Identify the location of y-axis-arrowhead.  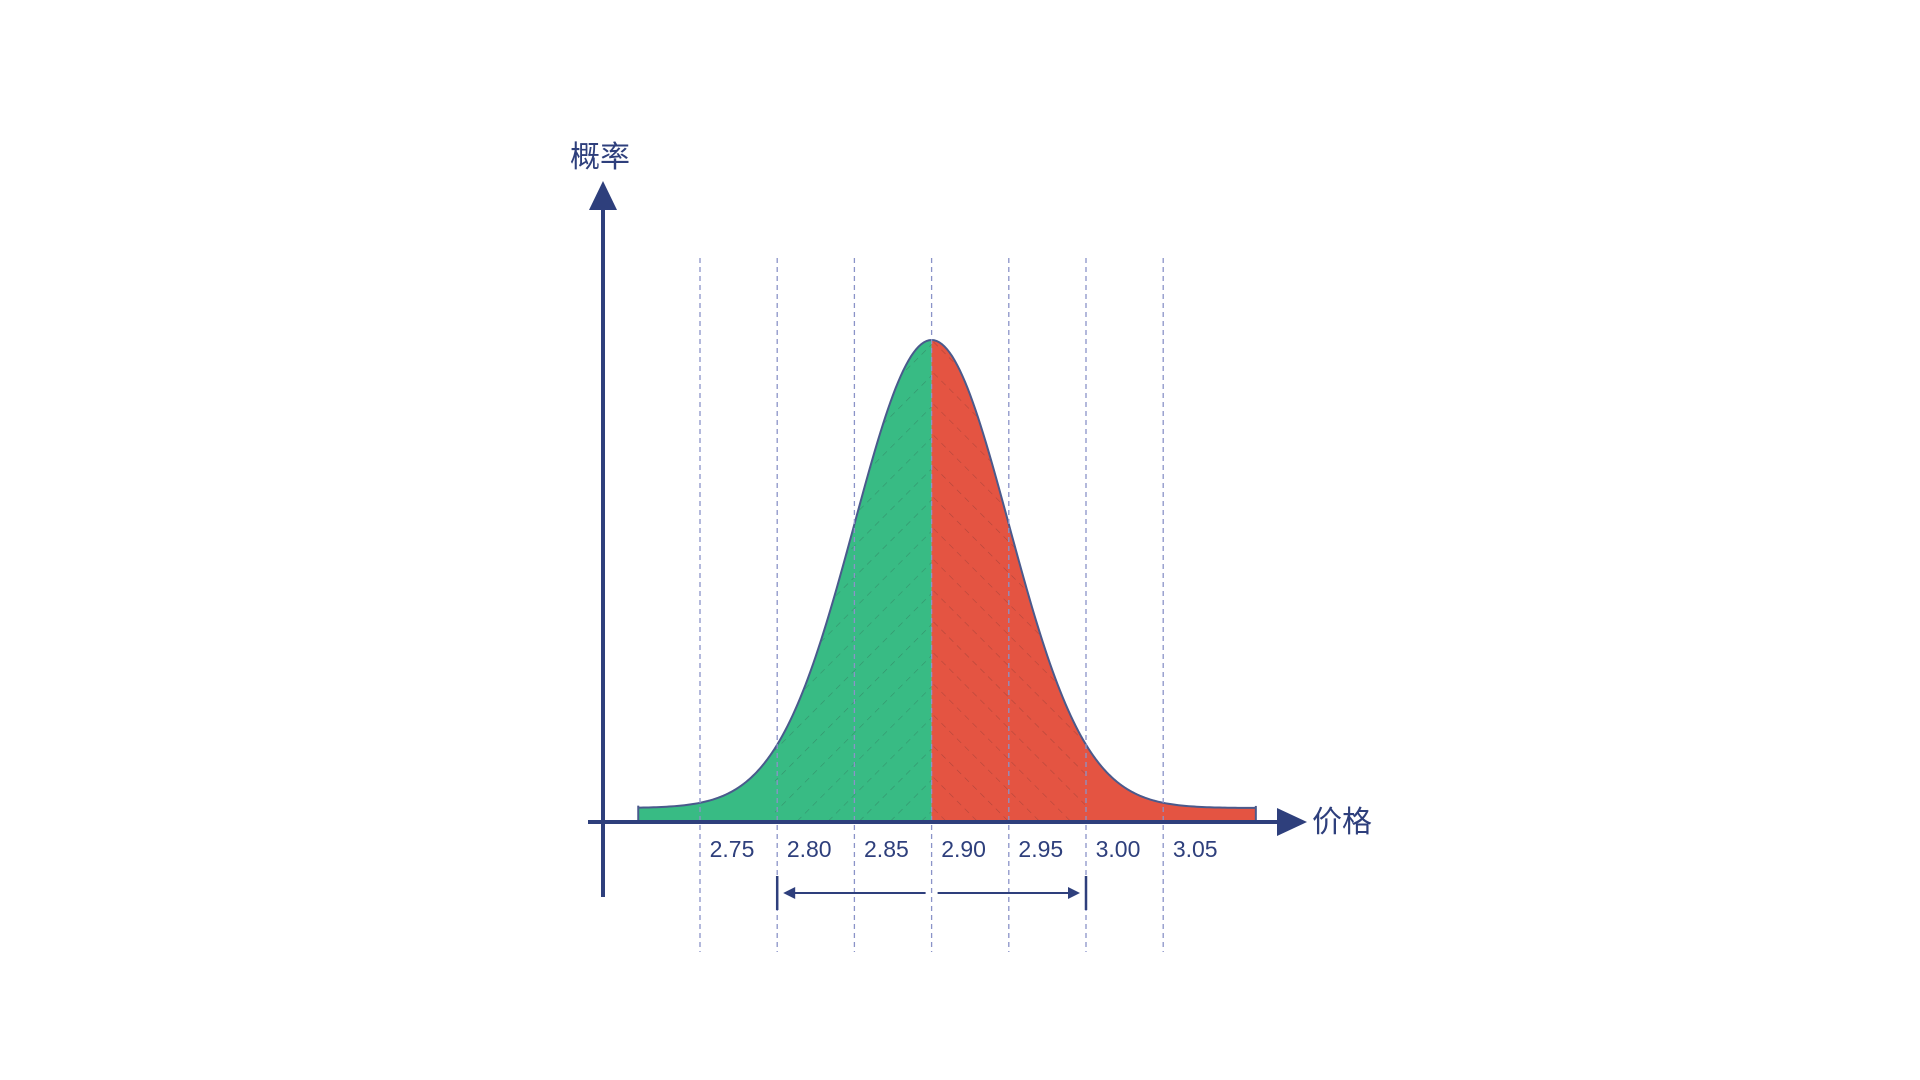
(603, 195).